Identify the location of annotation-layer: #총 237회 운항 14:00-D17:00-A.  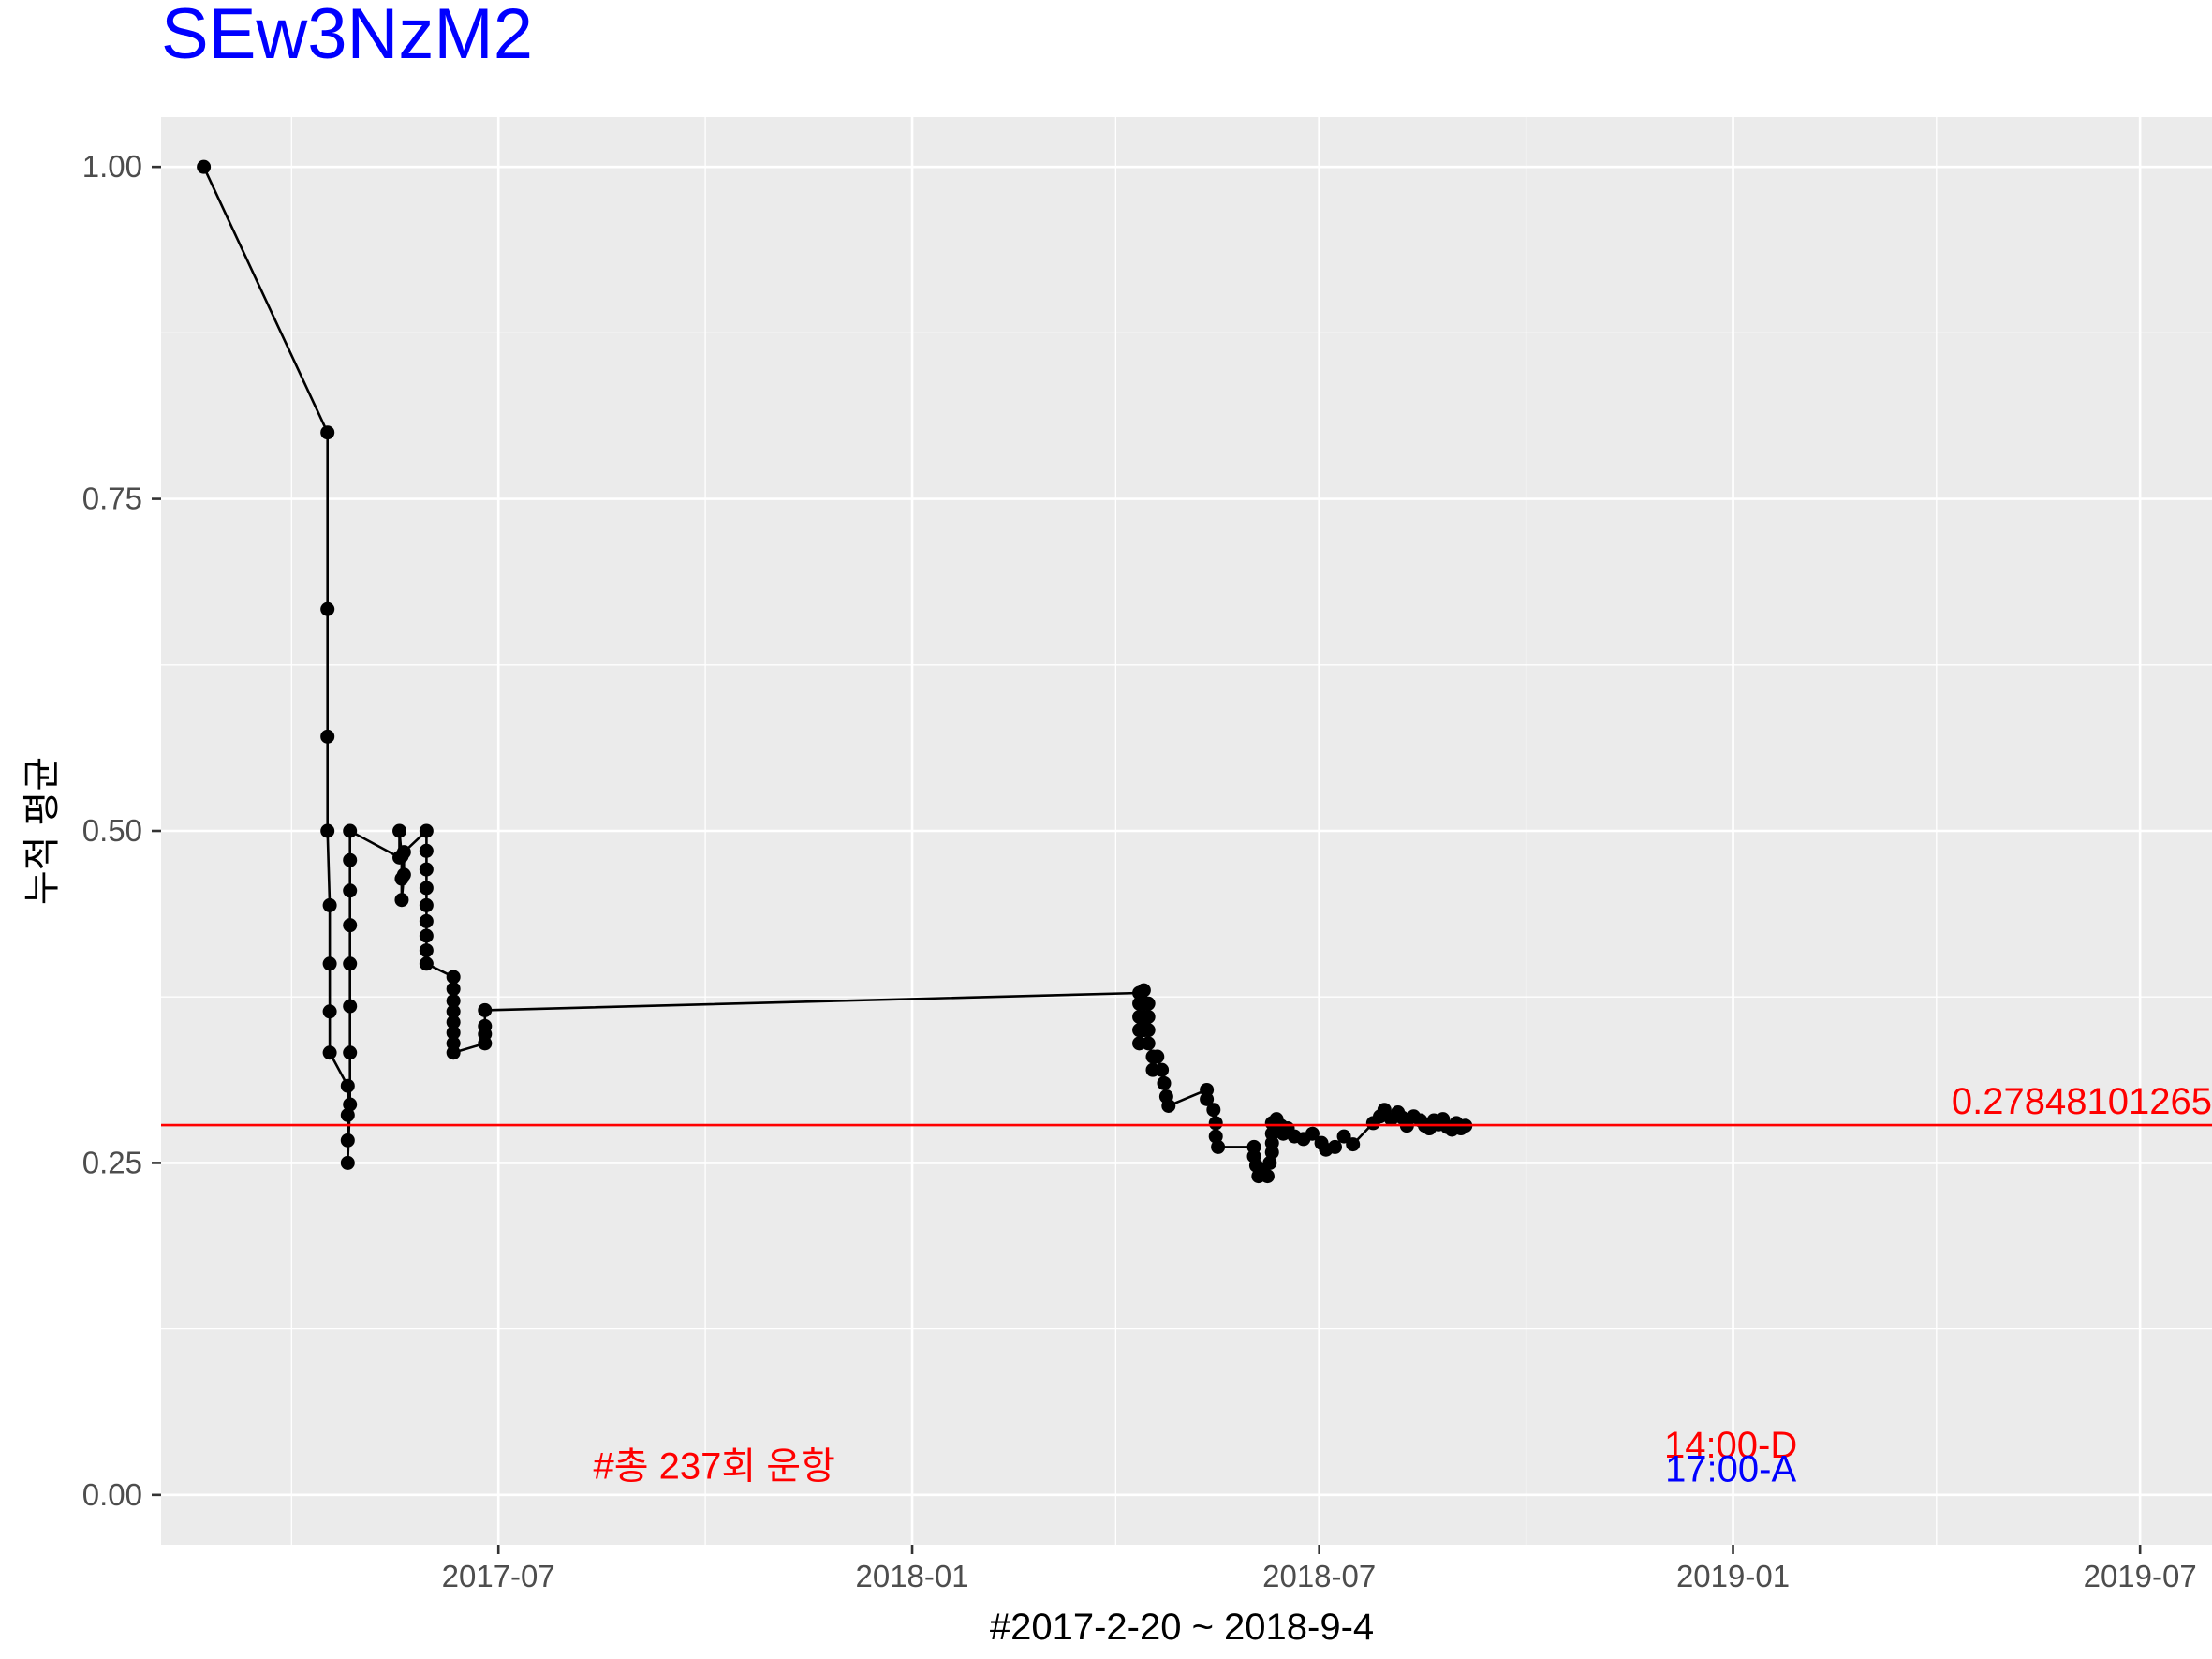
(1196, 1457).